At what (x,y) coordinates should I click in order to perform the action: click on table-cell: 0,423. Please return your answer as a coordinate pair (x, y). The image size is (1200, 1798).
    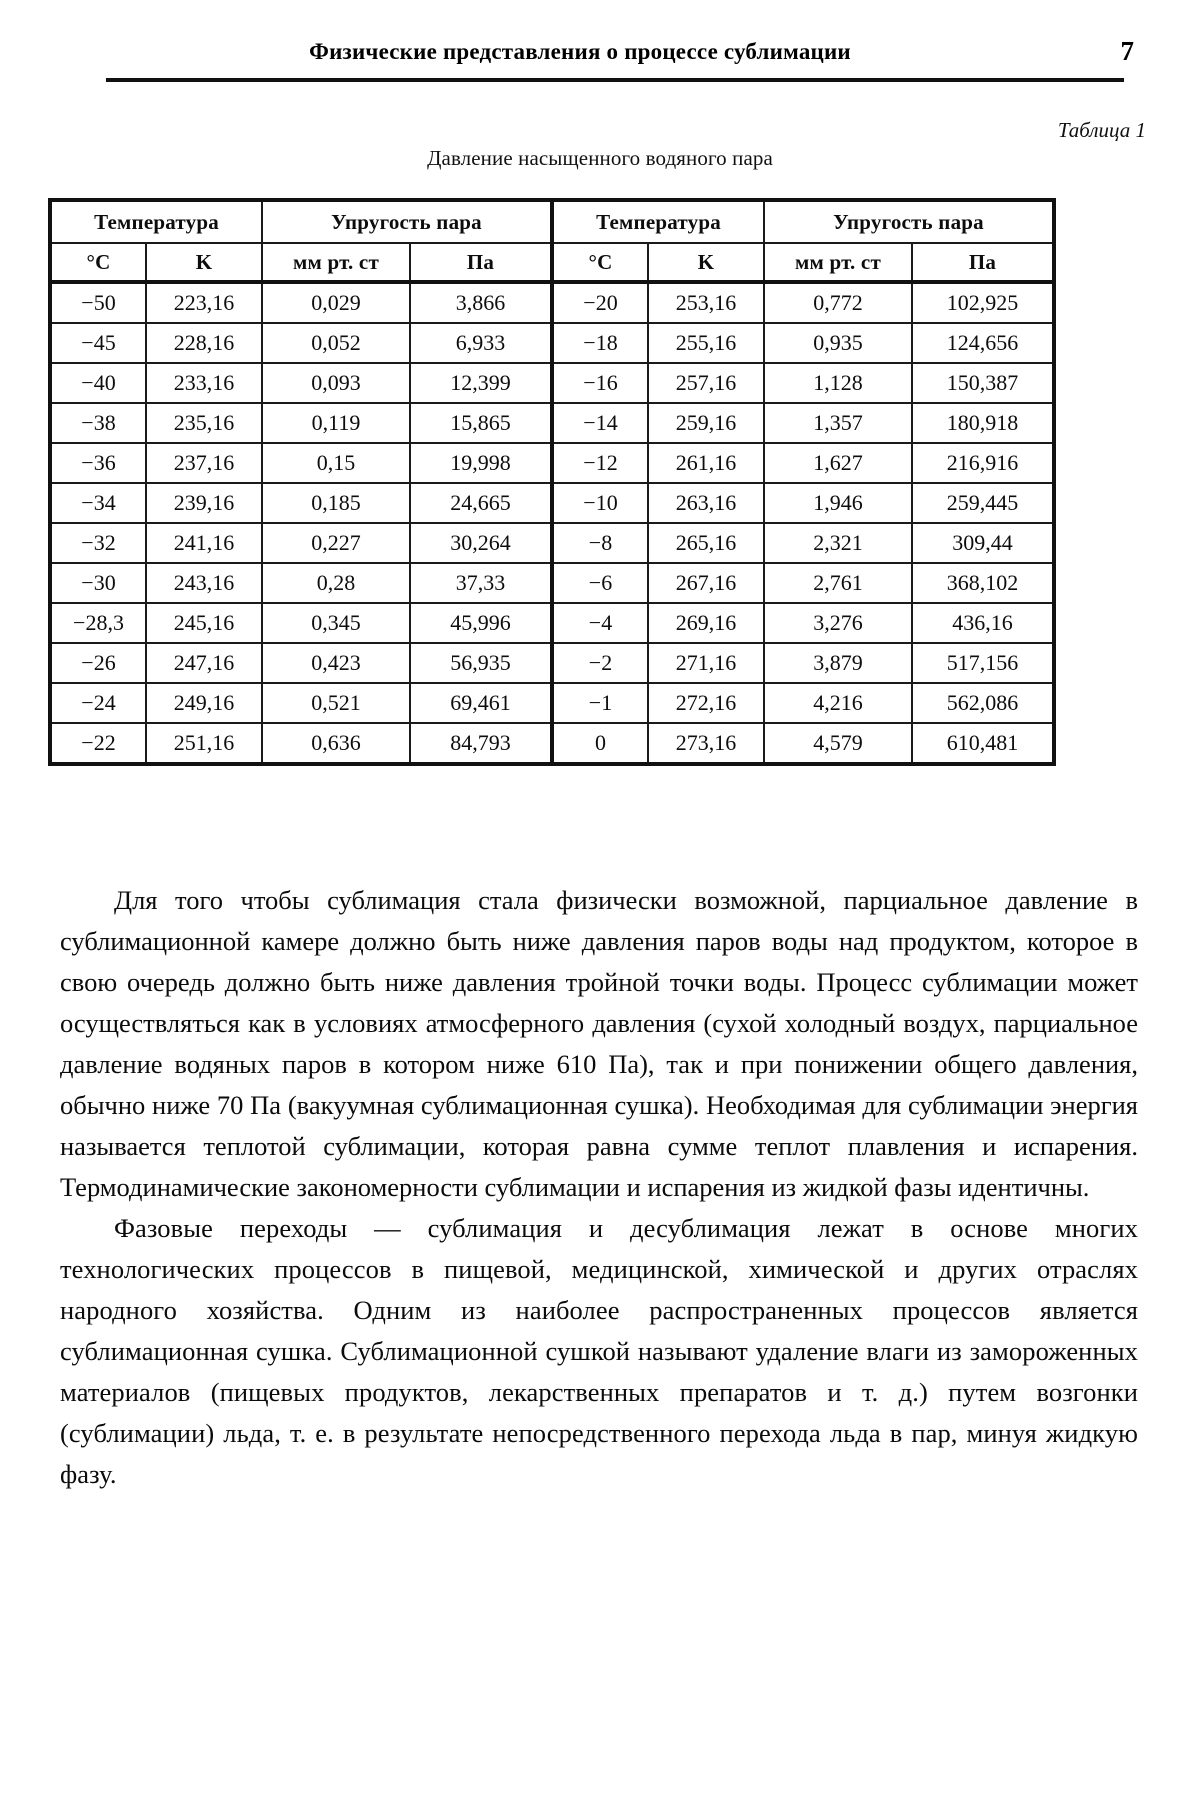
    Looking at the image, I should click on (336, 663).